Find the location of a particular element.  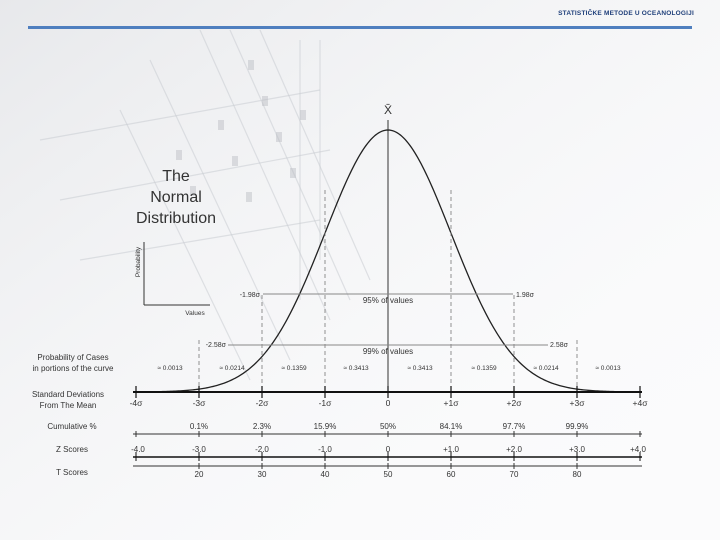

sigma-label-plus-1: +1σ is located at coordinates (452, 403).